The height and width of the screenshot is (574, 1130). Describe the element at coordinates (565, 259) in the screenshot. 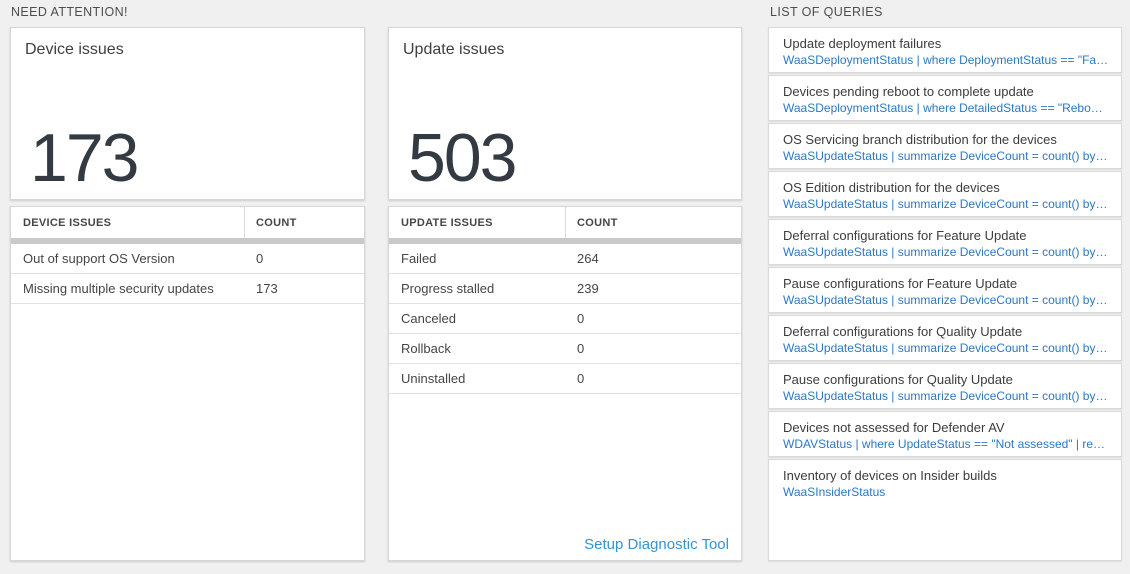

I see `table-row: Failed 264` at that location.